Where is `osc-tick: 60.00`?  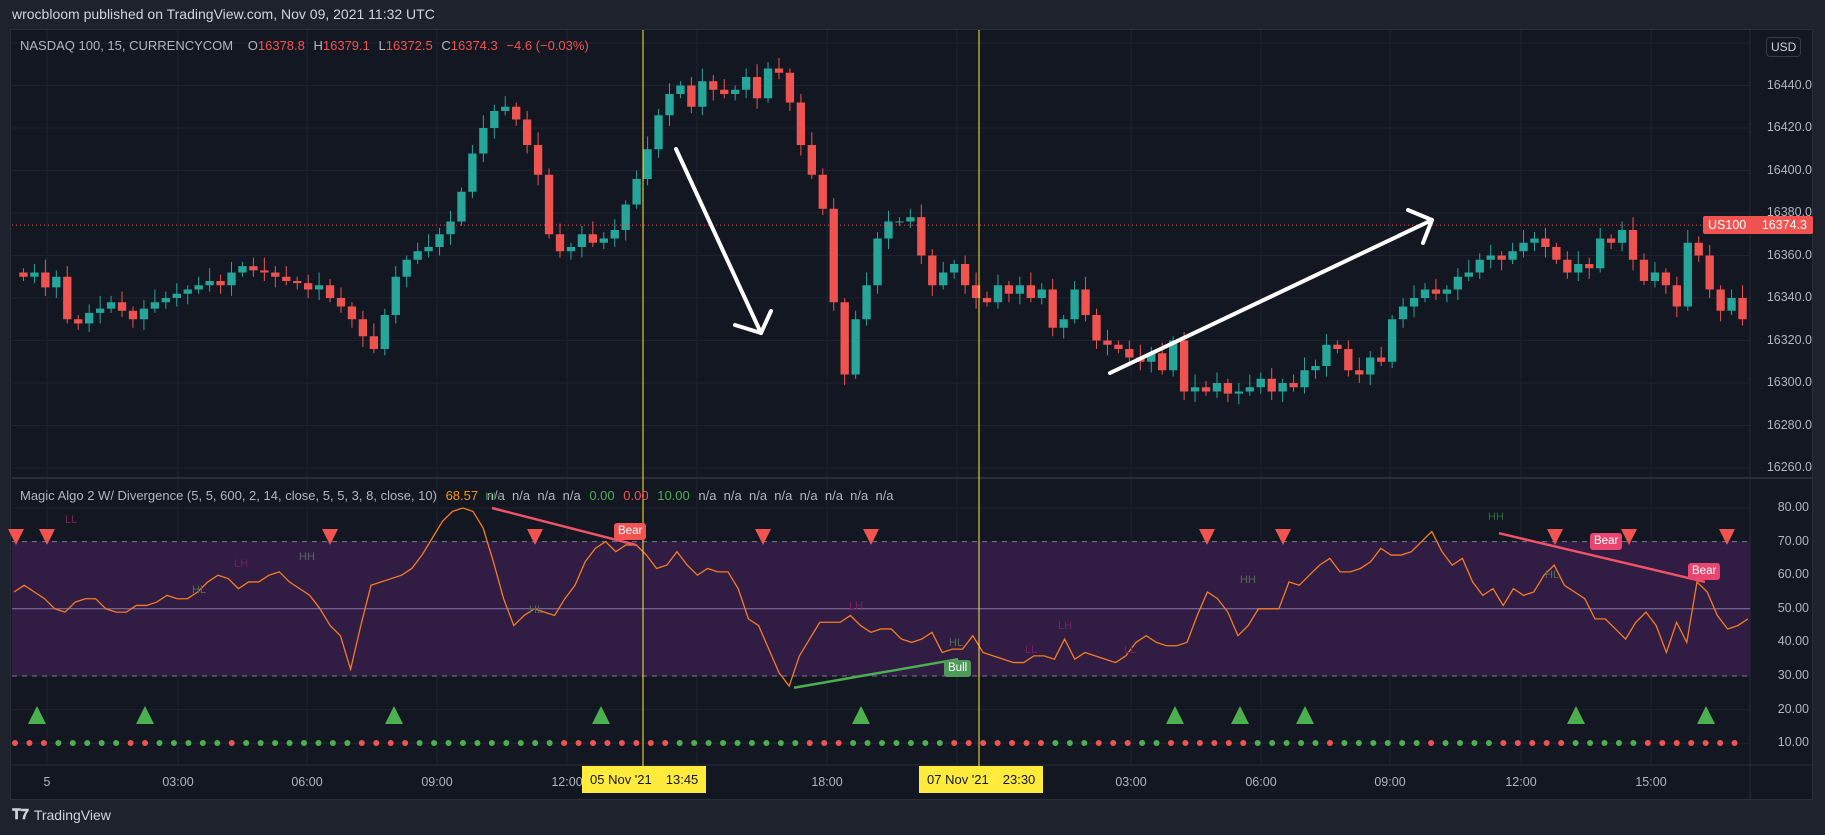
osc-tick: 60.00 is located at coordinates (1793, 574).